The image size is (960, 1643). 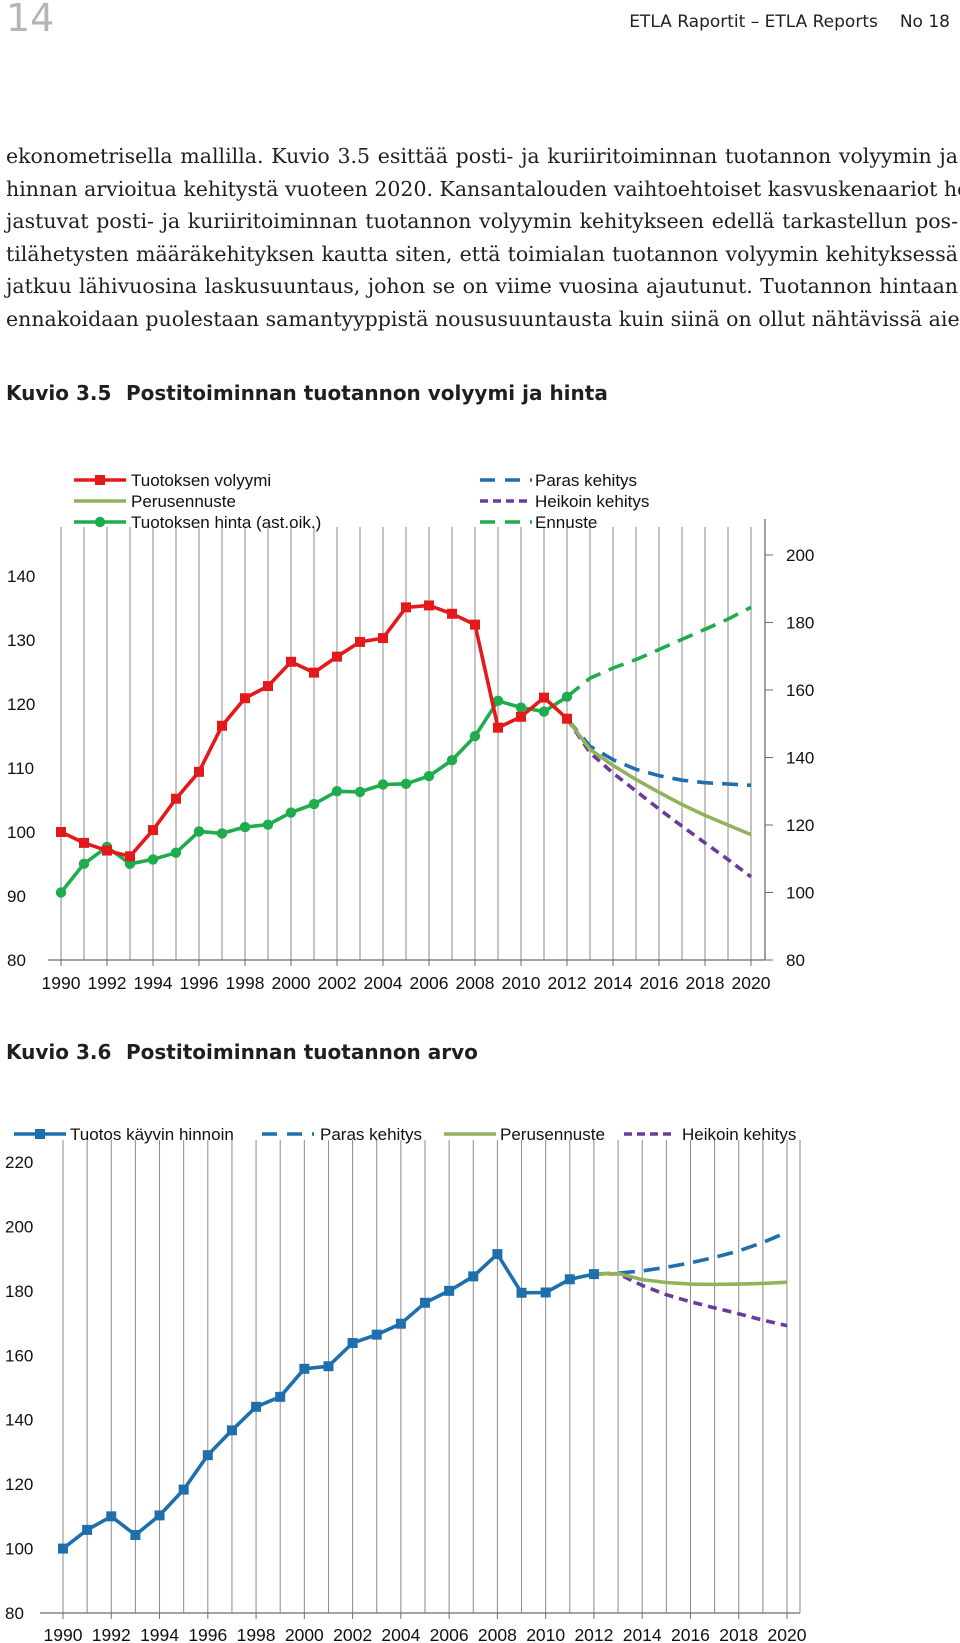 I want to click on x-tick-label: 2002, so click(x=352, y=1634).